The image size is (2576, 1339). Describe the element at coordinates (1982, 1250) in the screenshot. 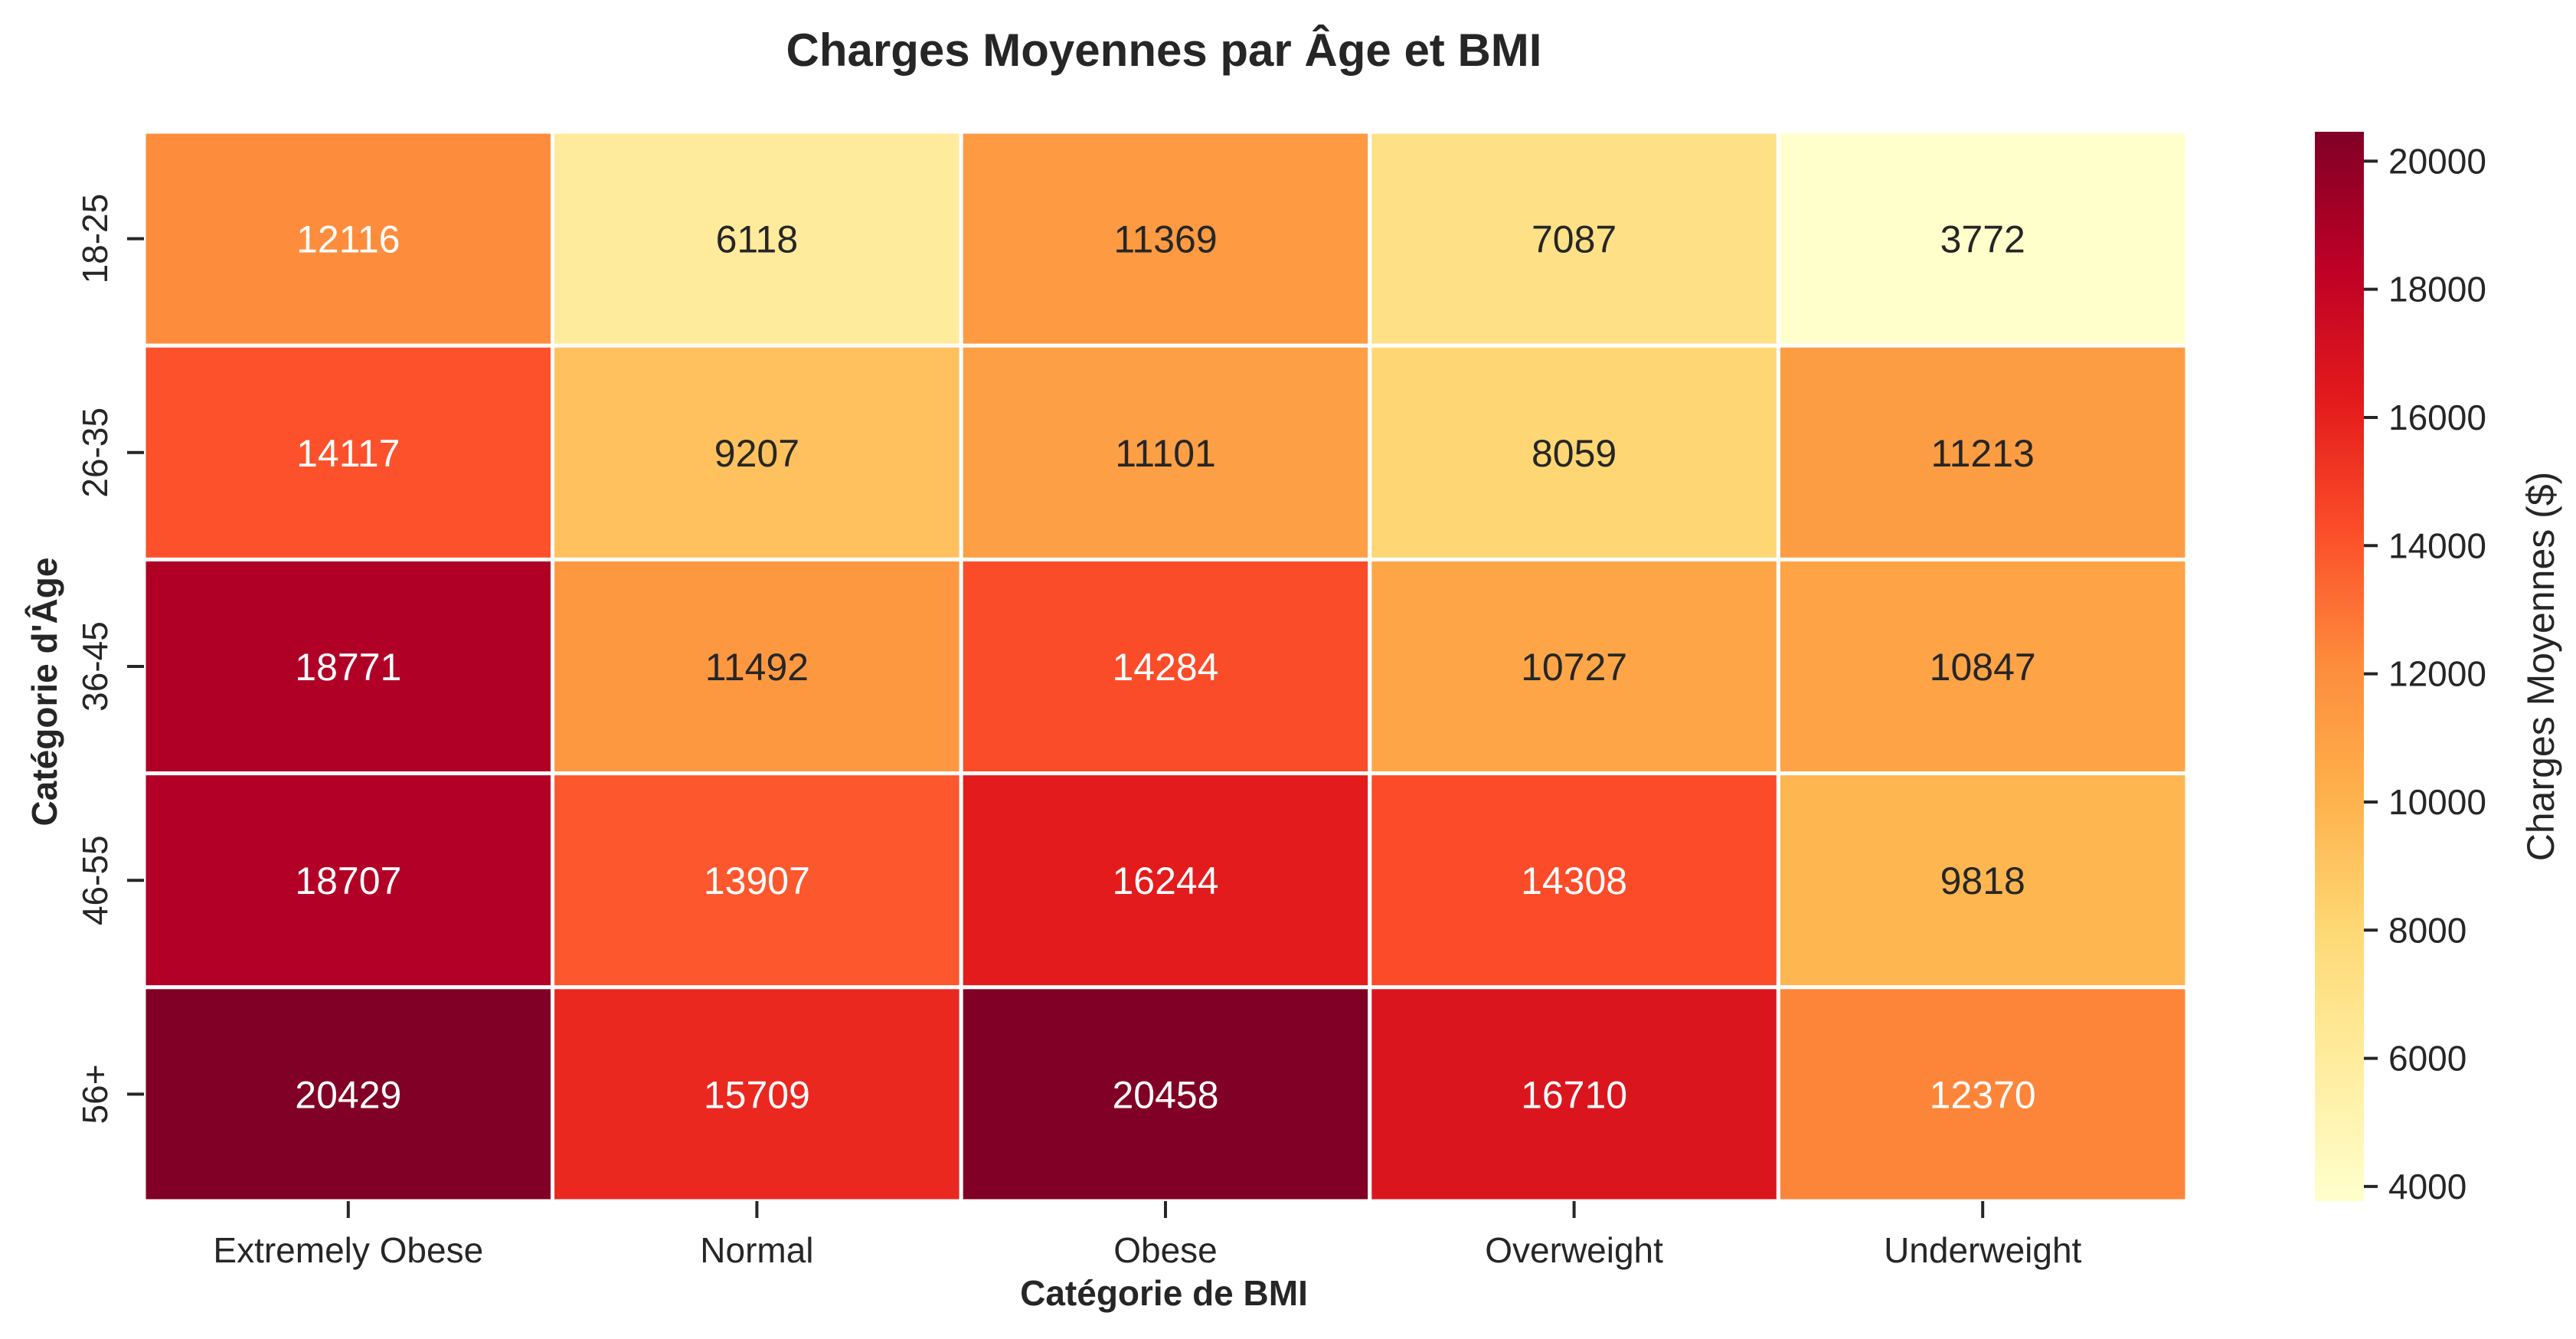

I see `x-tick-label: Underweight` at that location.